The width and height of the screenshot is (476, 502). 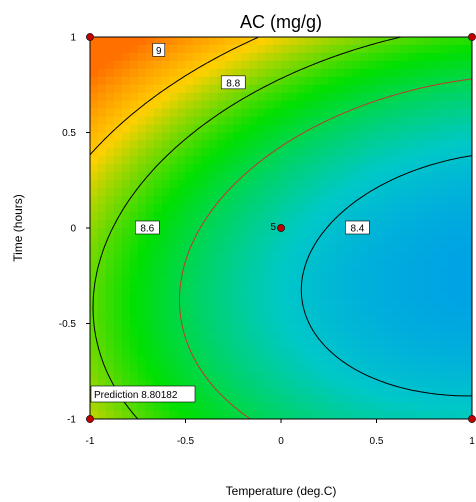 What do you see at coordinates (69, 133) in the screenshot?
I see `y-tick-label: 0.5` at bounding box center [69, 133].